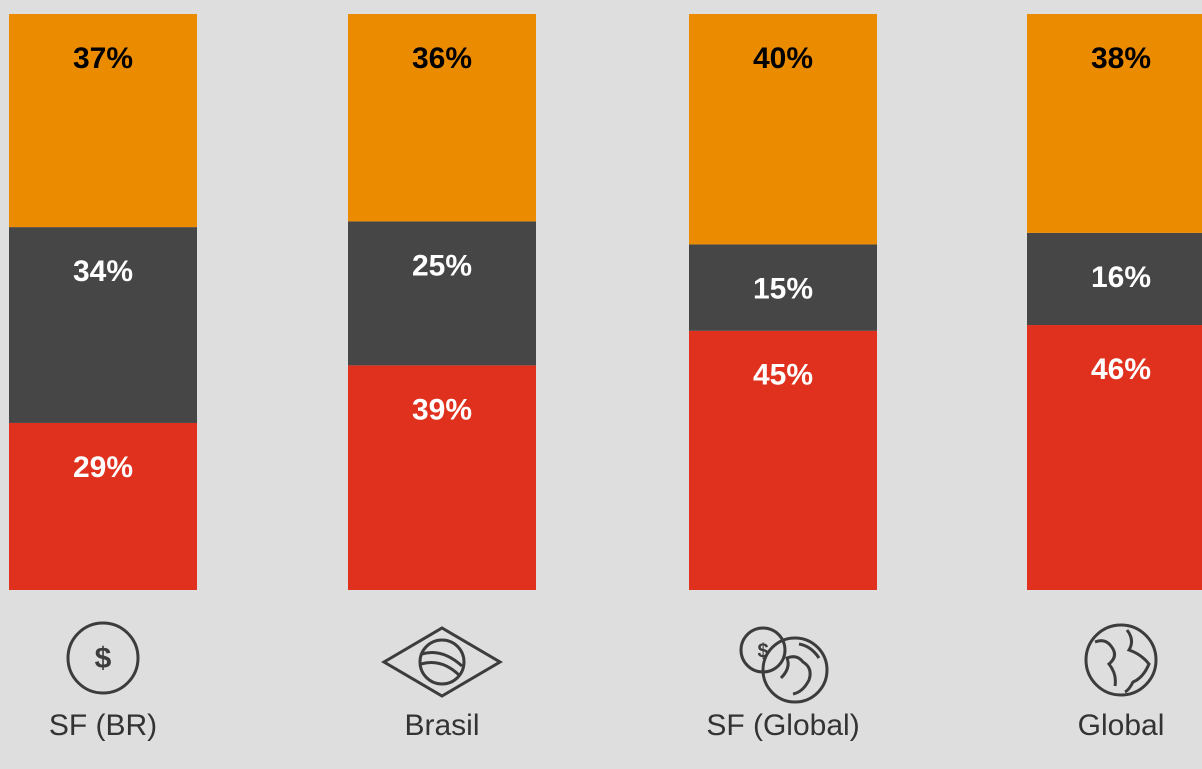 Image resolution: width=1202 pixels, height=769 pixels. I want to click on category-label: Global, so click(1121, 725).